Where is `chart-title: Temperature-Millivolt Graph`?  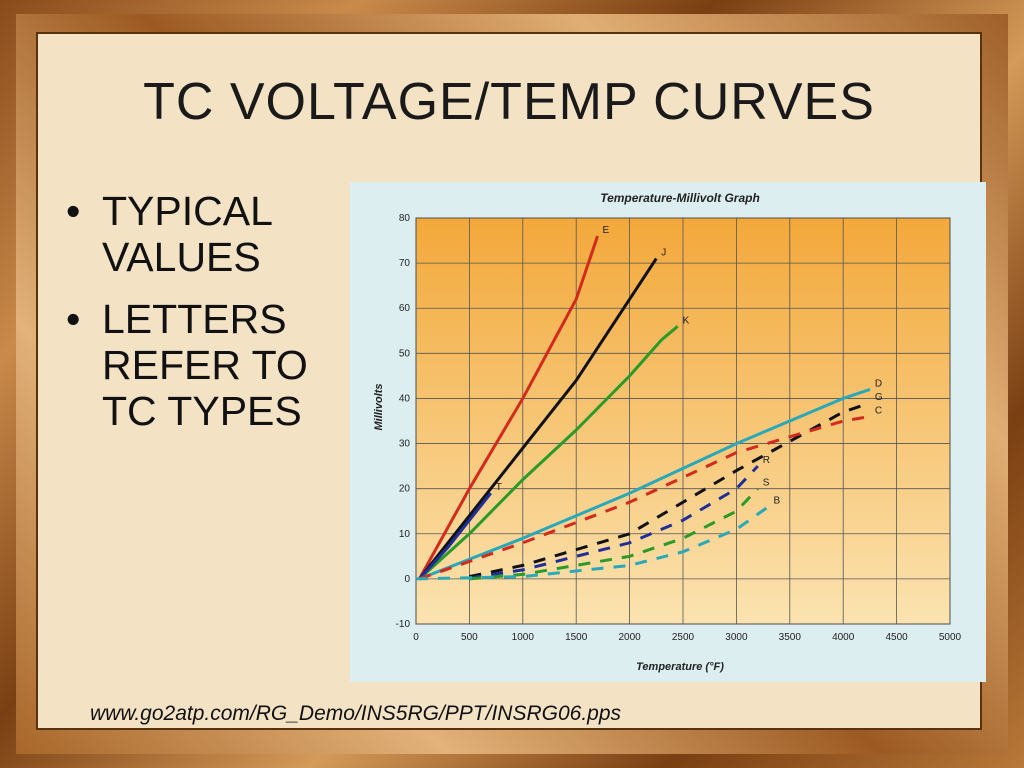
chart-title: Temperature-Millivolt Graph is located at coordinates (680, 198).